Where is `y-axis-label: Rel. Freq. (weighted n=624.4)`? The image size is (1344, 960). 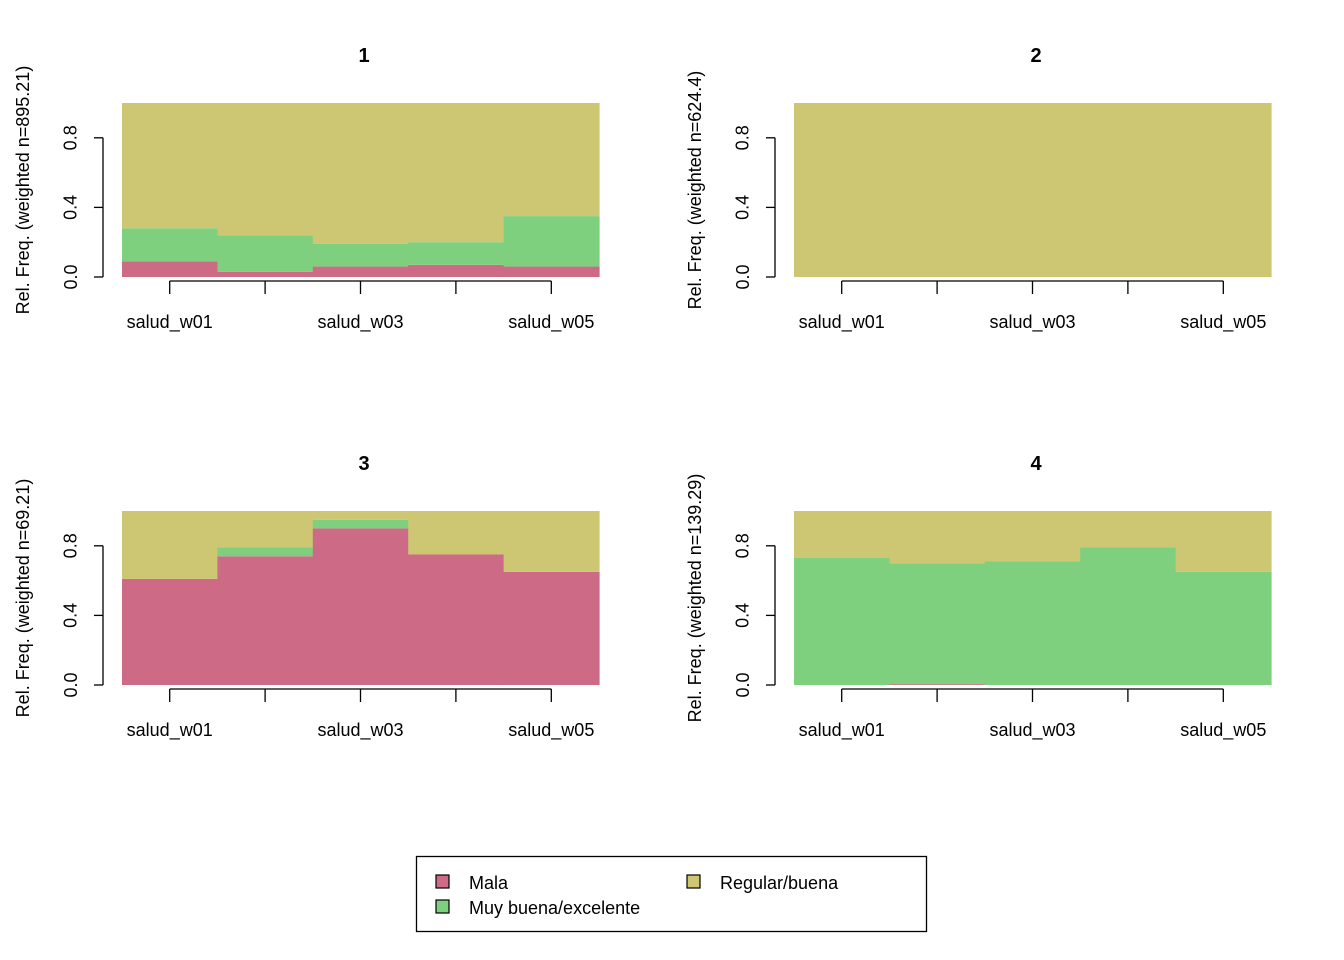 y-axis-label: Rel. Freq. (weighted n=624.4) is located at coordinates (695, 190).